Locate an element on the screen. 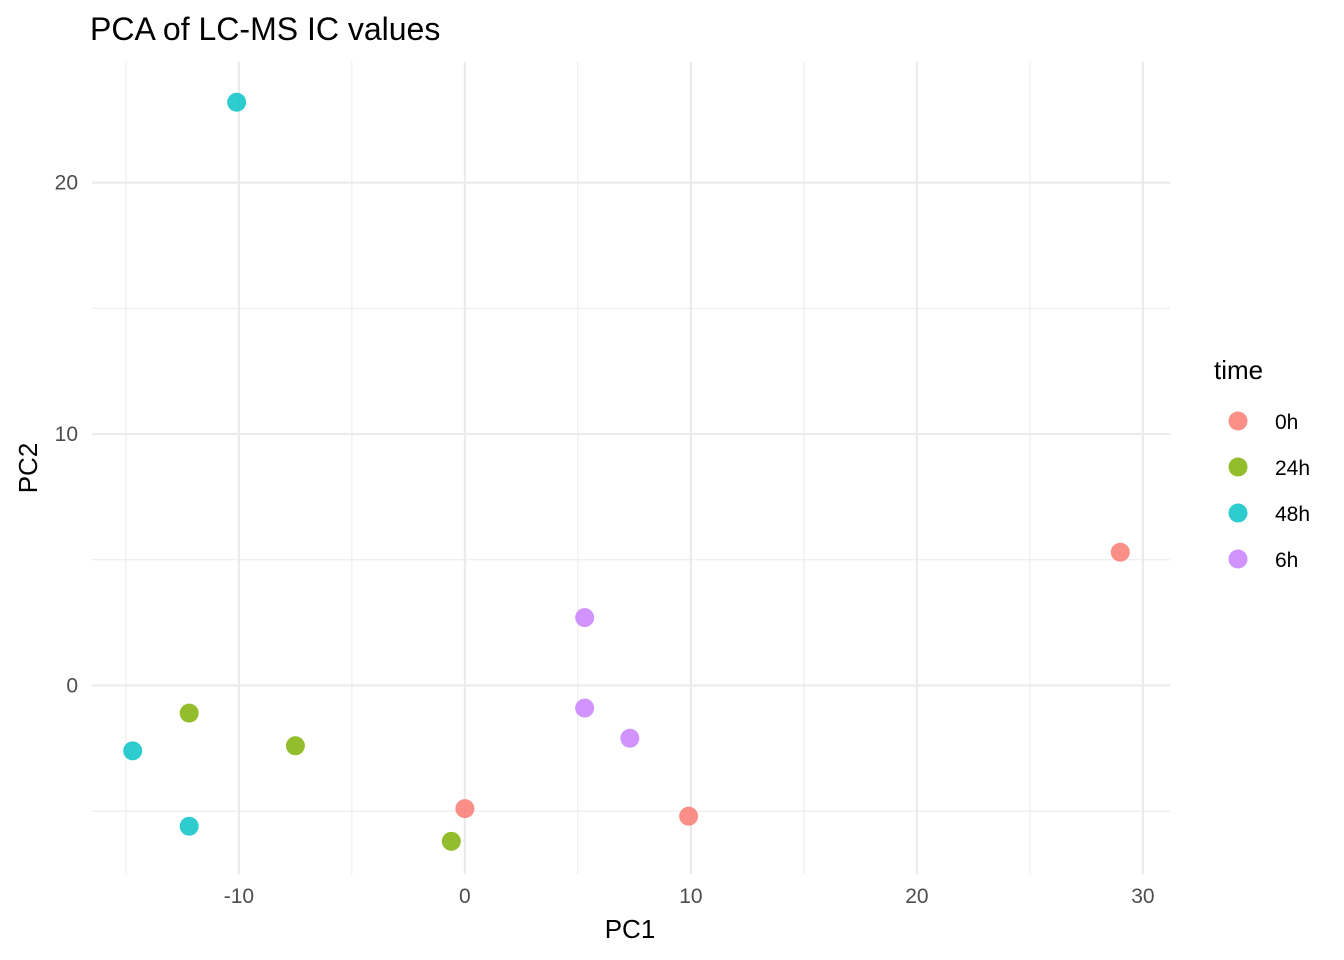 This screenshot has width=1344, height=960. x-tick-label: 10 is located at coordinates (690, 896).